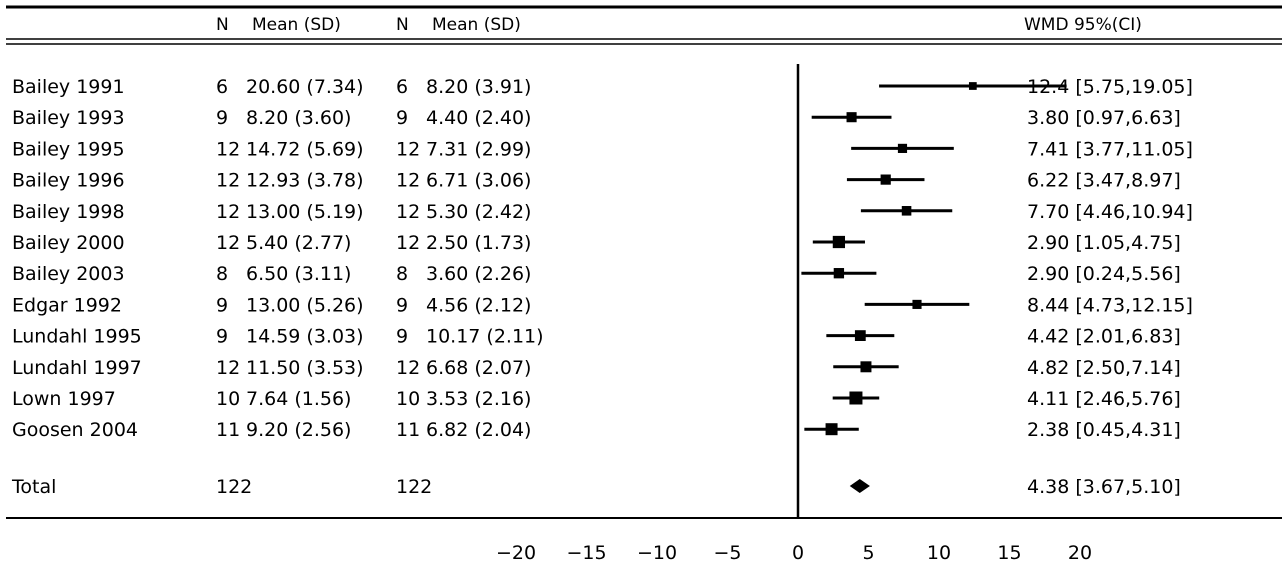 This screenshot has height=576, width=1282. Describe the element at coordinates (1104, 243) in the screenshot. I see `effect-label: 2.90 [1.05,4.75]` at that location.